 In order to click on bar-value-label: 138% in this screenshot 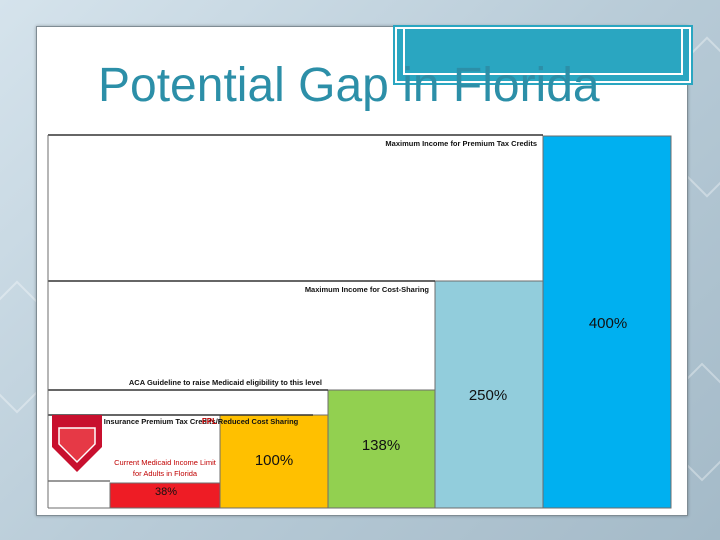, I will do `click(381, 445)`.